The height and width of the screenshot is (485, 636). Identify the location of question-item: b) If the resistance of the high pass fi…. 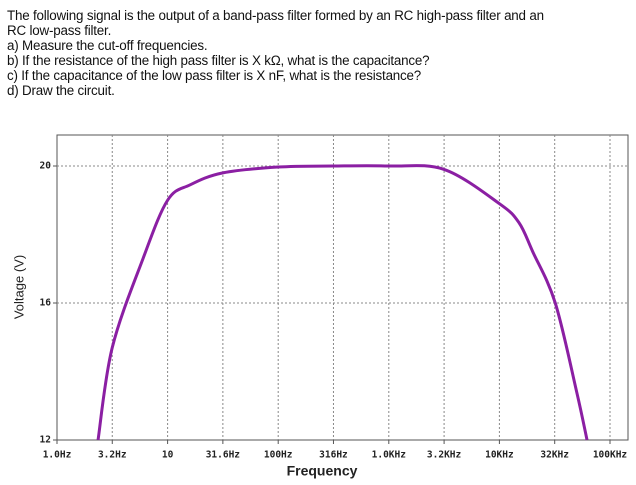
(218, 60).